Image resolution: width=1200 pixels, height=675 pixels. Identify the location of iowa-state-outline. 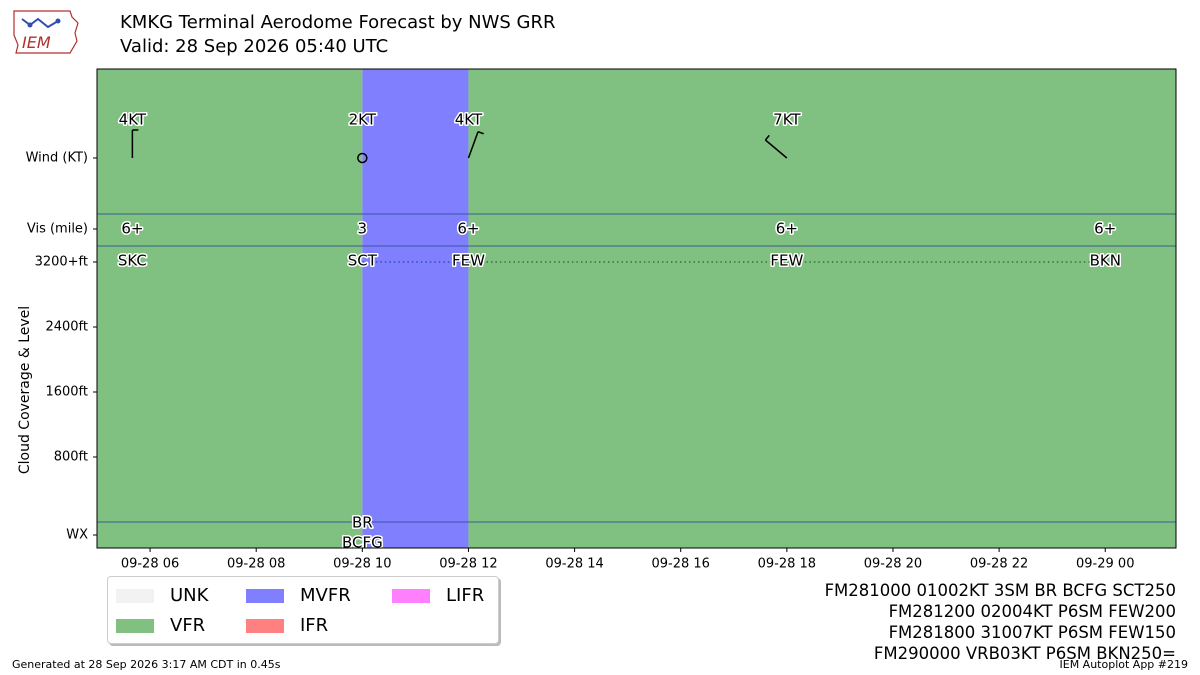
(46, 32).